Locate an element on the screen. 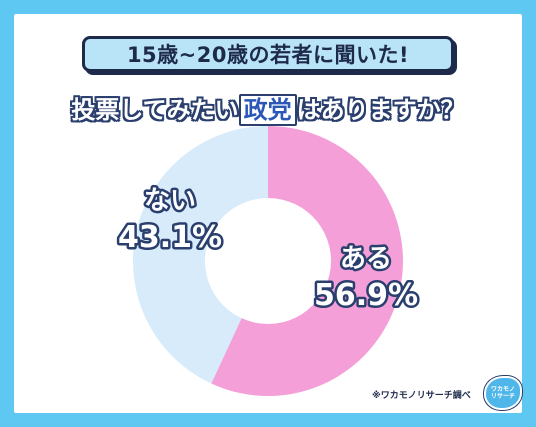  banner-text: 15歳~20歳の若者に聞いた! is located at coordinates (268, 55).